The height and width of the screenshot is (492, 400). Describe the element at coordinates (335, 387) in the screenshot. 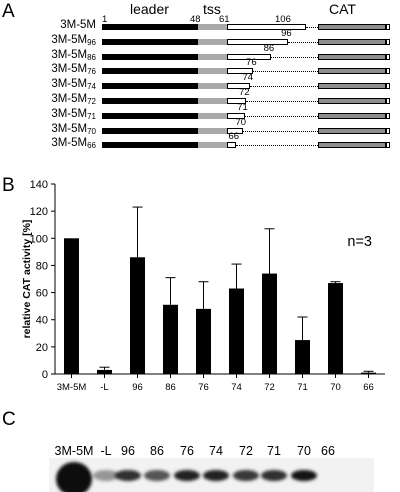

I see `x-tick-label: 70` at that location.